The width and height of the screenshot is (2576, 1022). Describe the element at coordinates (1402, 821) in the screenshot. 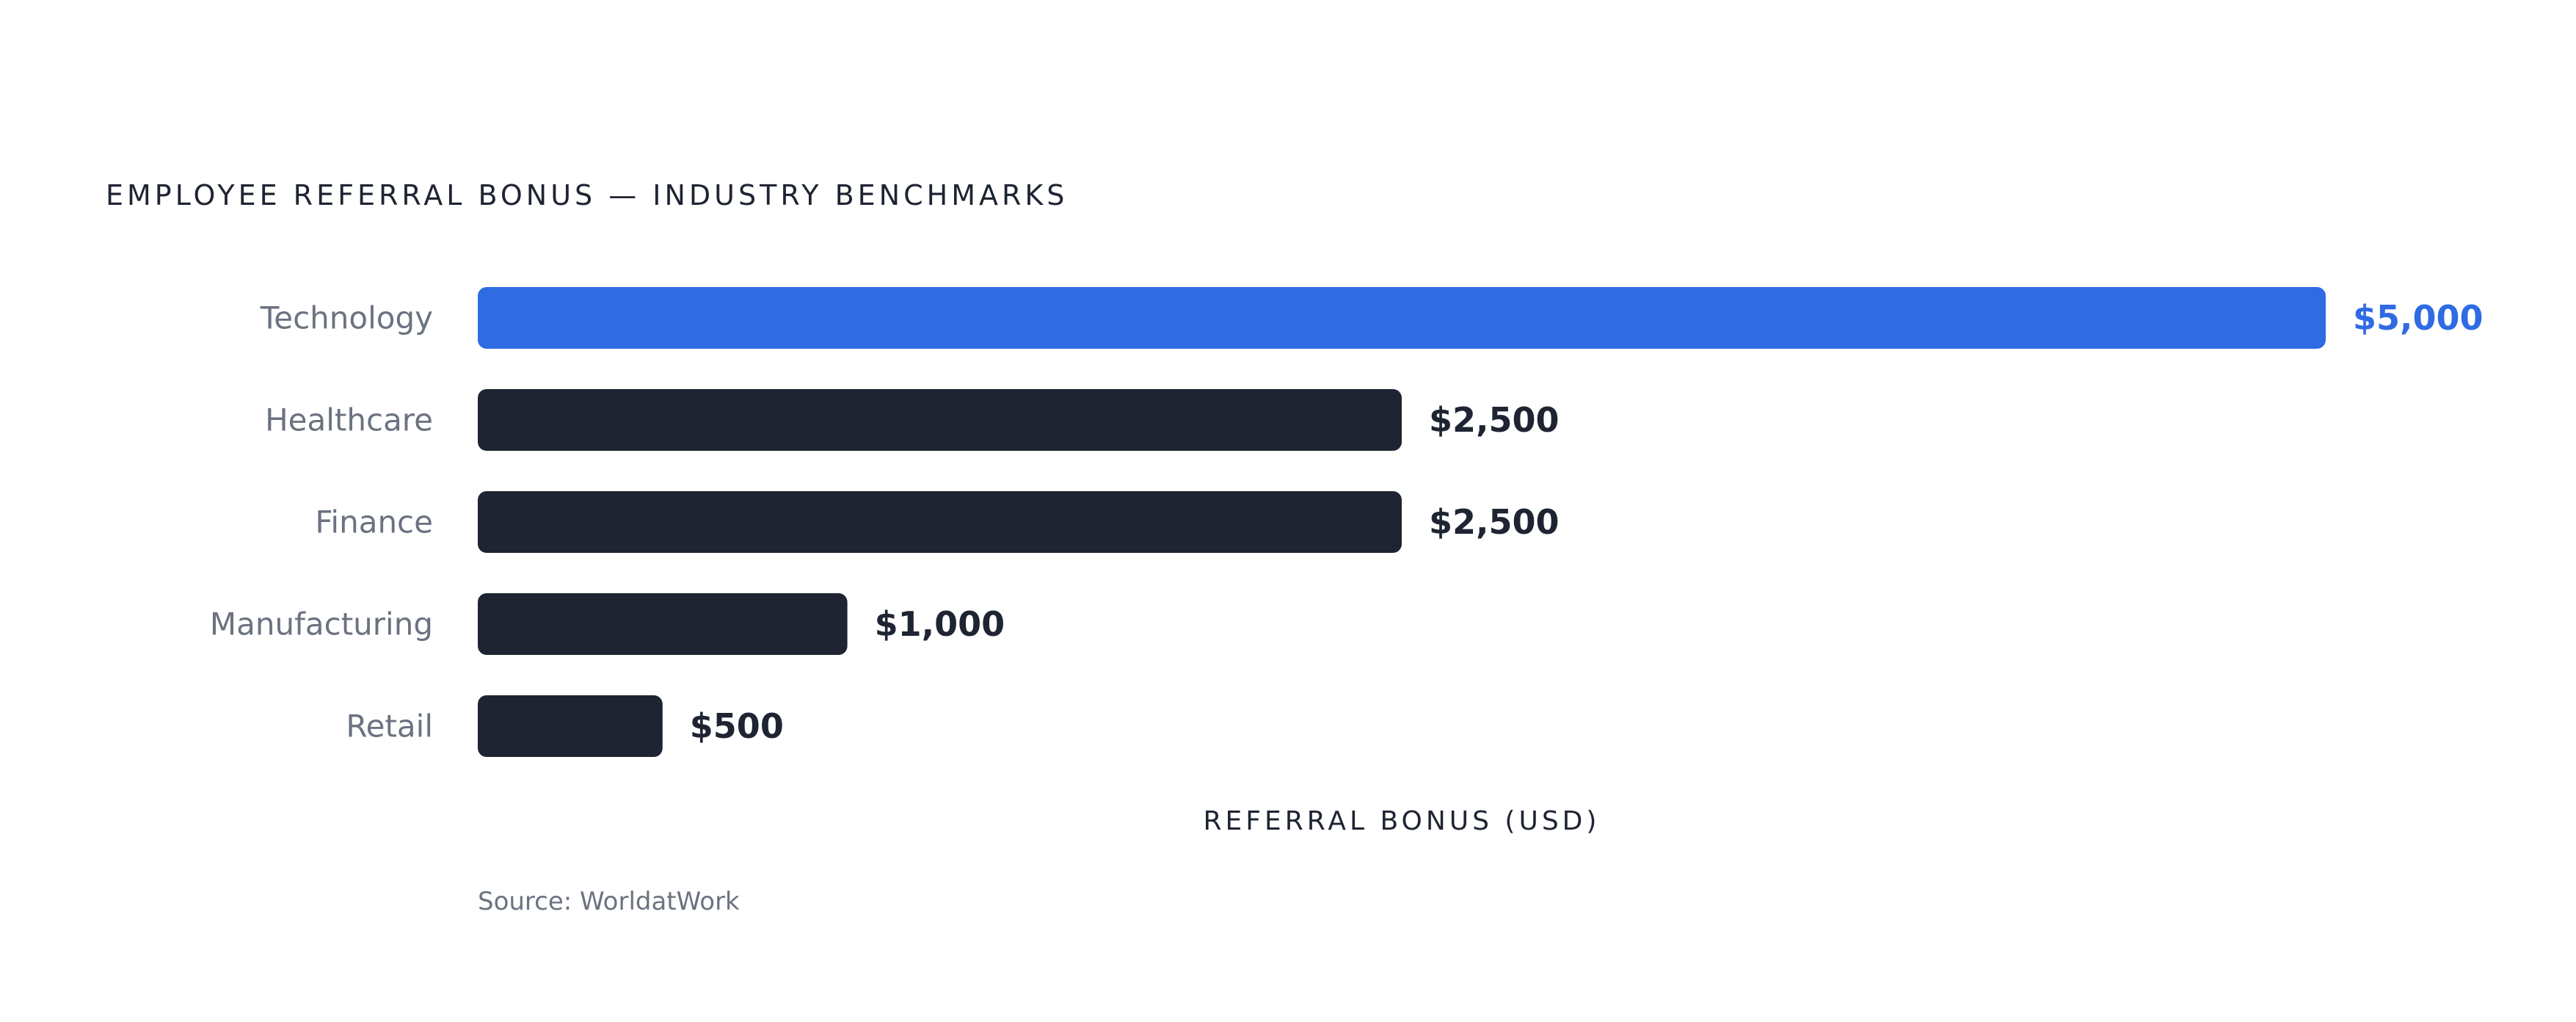

I see `x-axis-label: REFERRAL BONUS (USD)` at that location.